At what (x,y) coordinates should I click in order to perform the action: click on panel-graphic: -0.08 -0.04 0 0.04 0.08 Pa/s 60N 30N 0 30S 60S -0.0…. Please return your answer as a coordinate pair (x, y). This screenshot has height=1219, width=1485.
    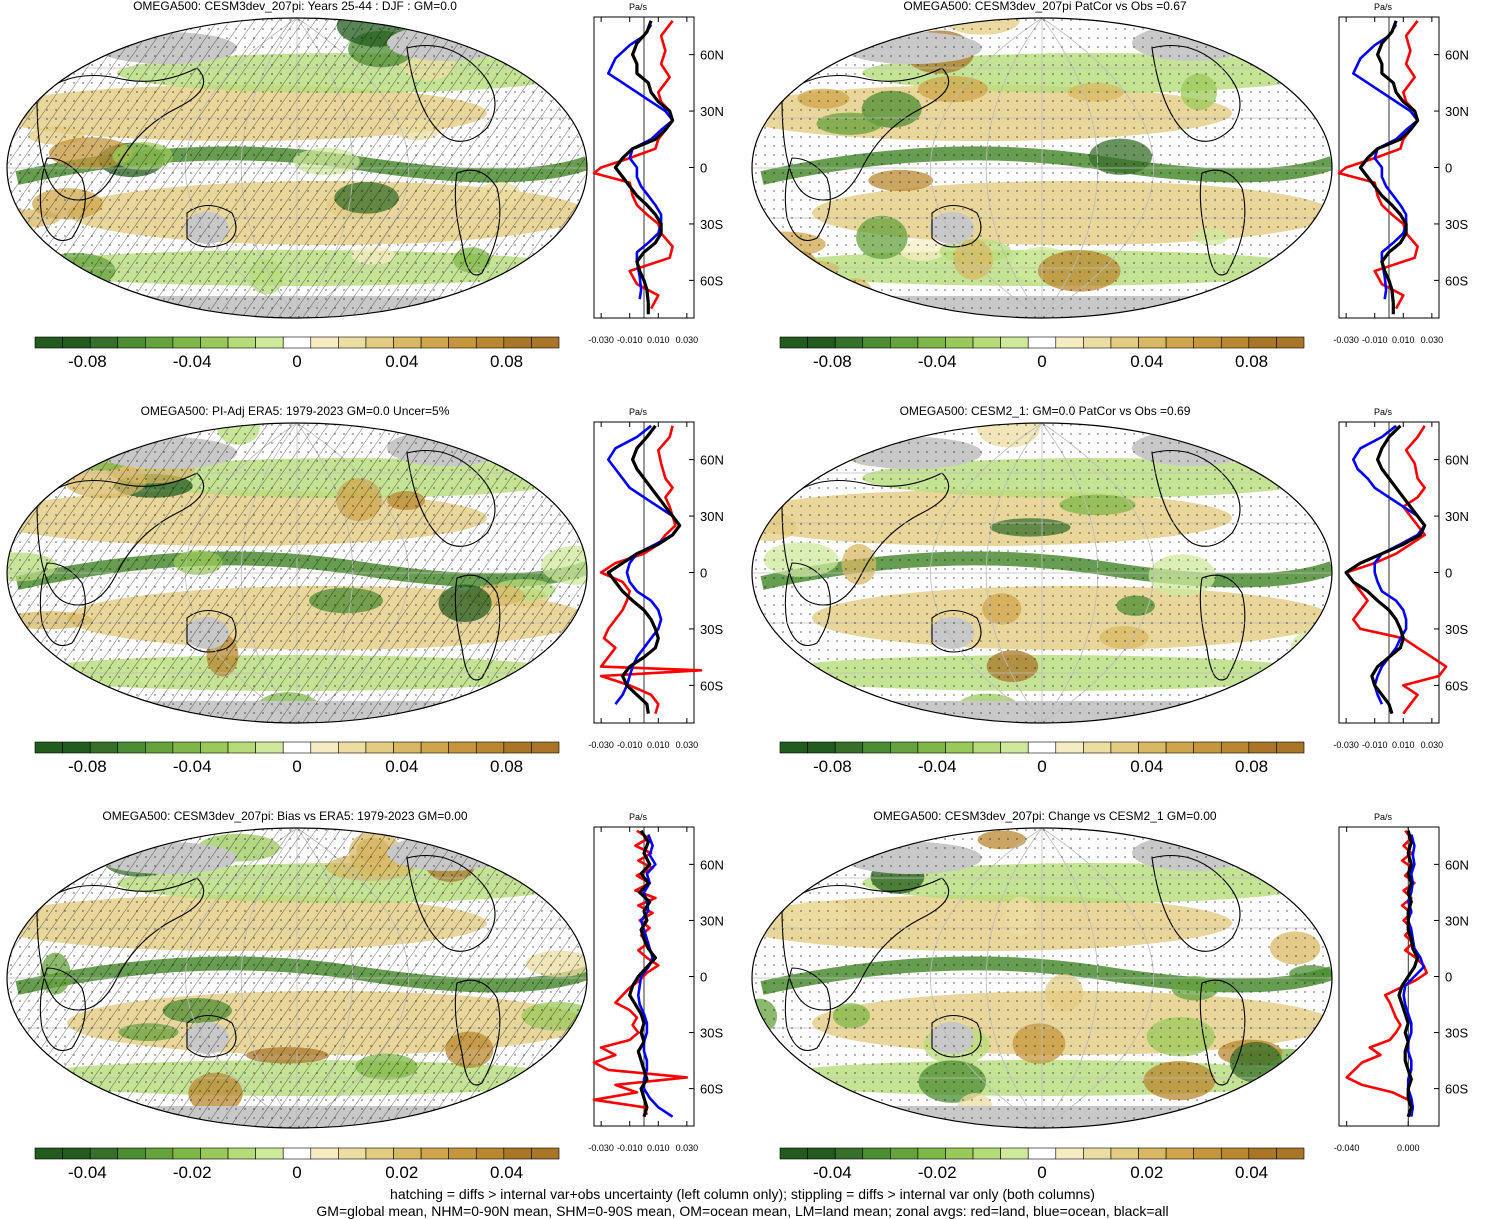
    Looking at the image, I should click on (365, 591).